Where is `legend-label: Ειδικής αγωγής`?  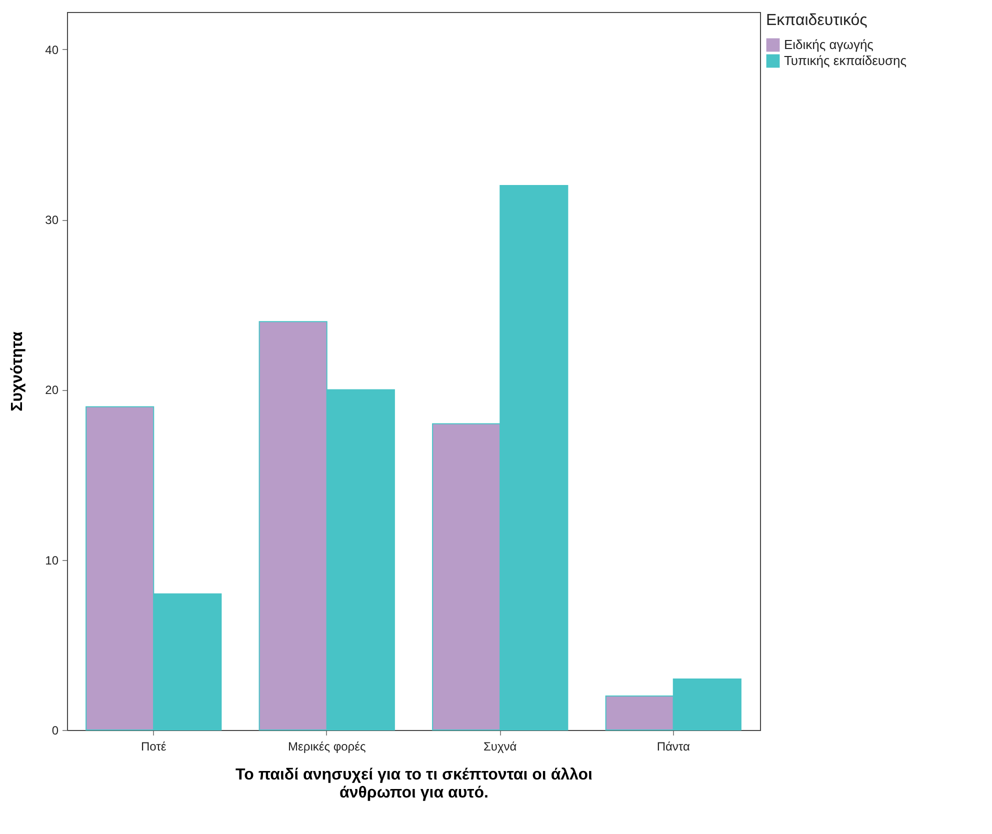 legend-label: Ειδικής αγωγής is located at coordinates (829, 44).